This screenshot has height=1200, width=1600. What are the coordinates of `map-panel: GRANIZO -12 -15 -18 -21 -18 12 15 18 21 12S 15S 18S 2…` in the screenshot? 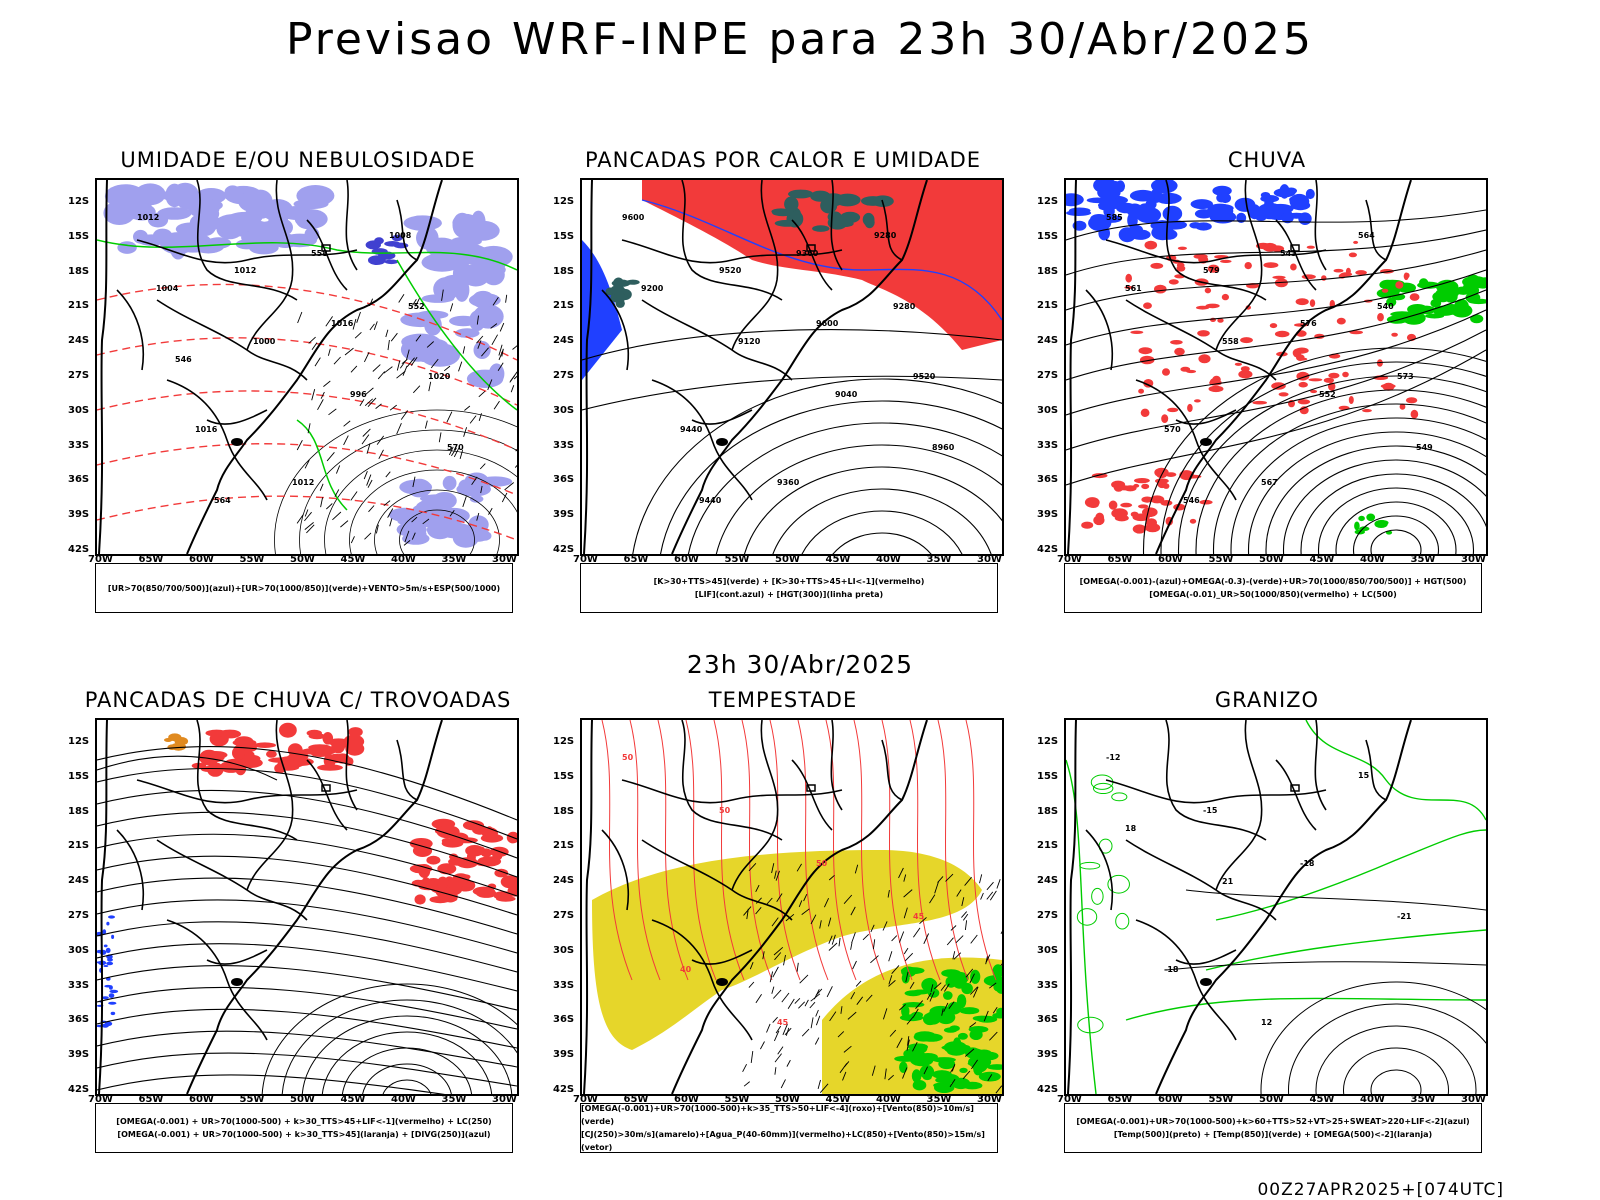 It's located at (1272, 928).